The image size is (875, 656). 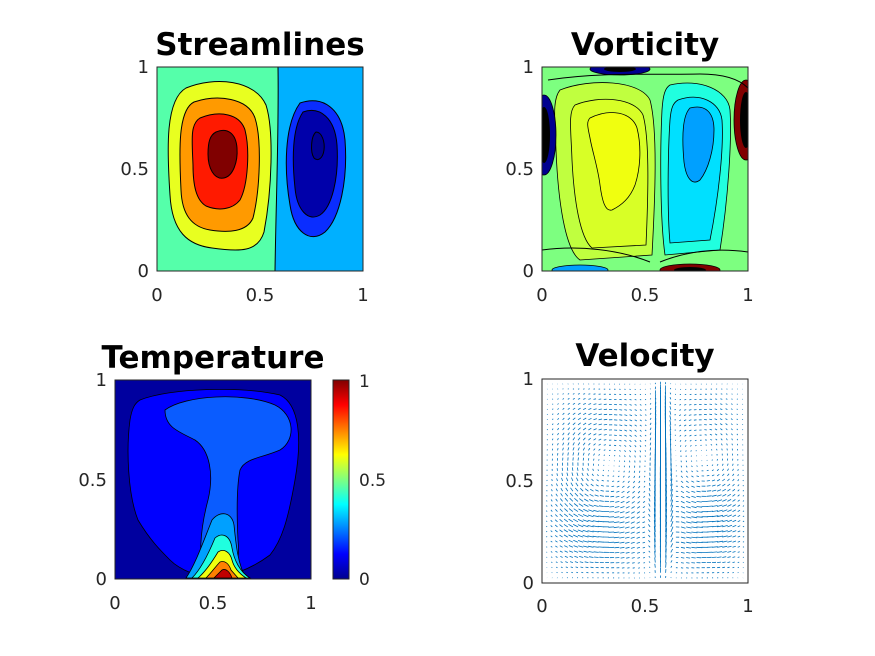 What do you see at coordinates (528, 67) in the screenshot?
I see `vorticity-ytick: 1` at bounding box center [528, 67].